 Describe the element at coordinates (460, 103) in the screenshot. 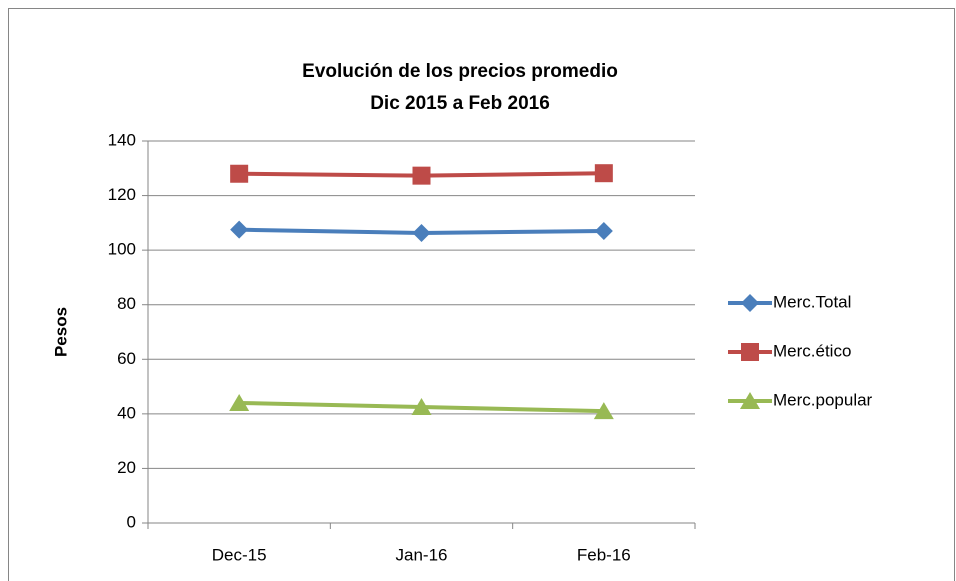

I see `chart-subtitle: Dic 2015 a Feb 2016` at that location.